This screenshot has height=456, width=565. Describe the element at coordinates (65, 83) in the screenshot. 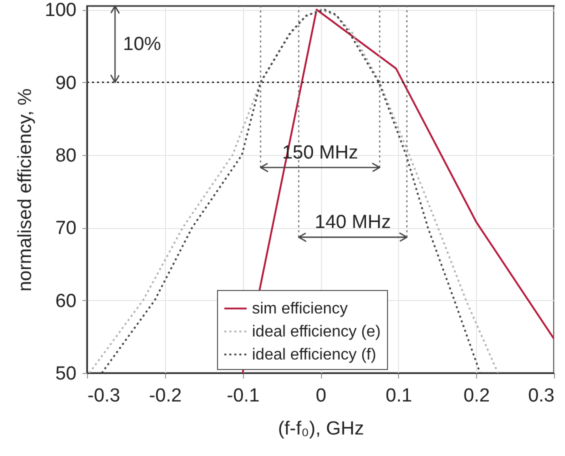

I see `y-tick-label: 90` at that location.